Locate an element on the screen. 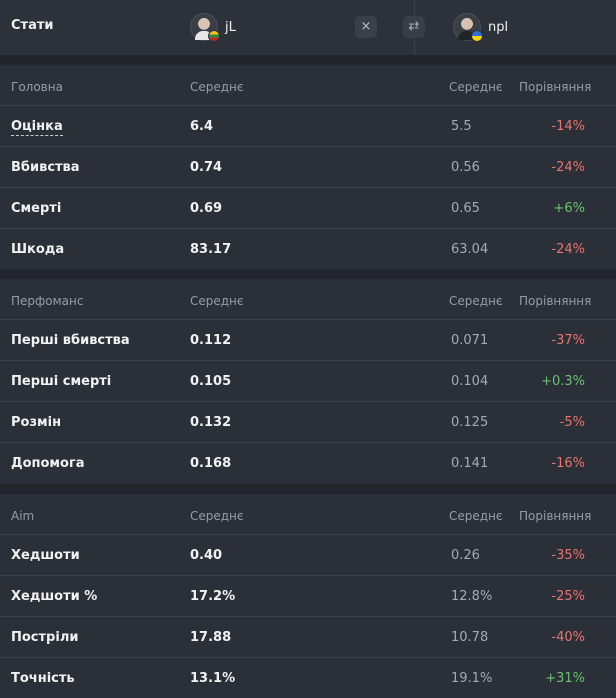  player1-avatar is located at coordinates (205, 27).